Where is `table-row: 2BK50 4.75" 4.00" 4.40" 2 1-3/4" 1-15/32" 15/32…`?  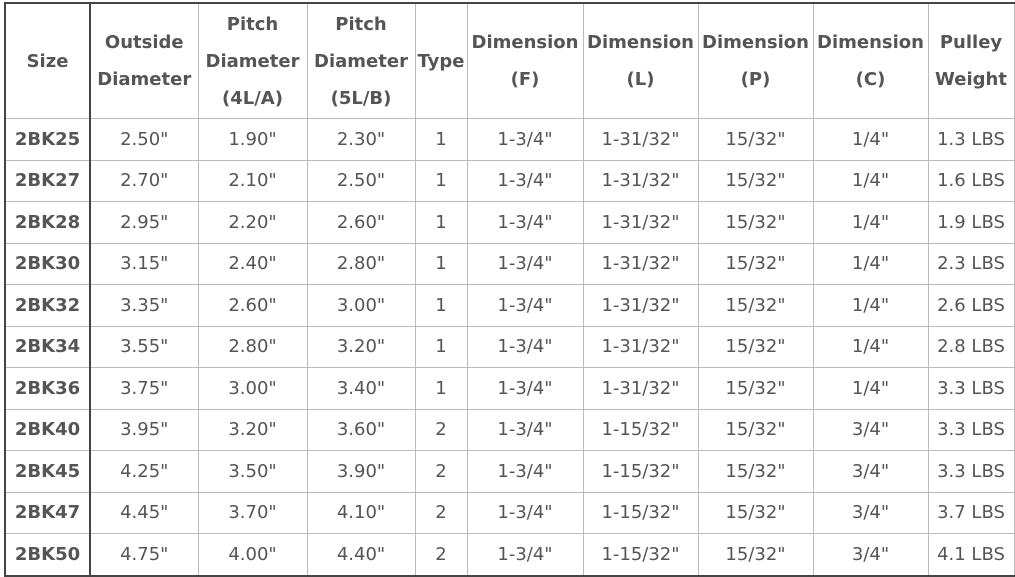
table-row: 2BK50 4.75" 4.00" 4.40" 2 1-3/4" 1-15/32" 15/32… is located at coordinates (509, 555).